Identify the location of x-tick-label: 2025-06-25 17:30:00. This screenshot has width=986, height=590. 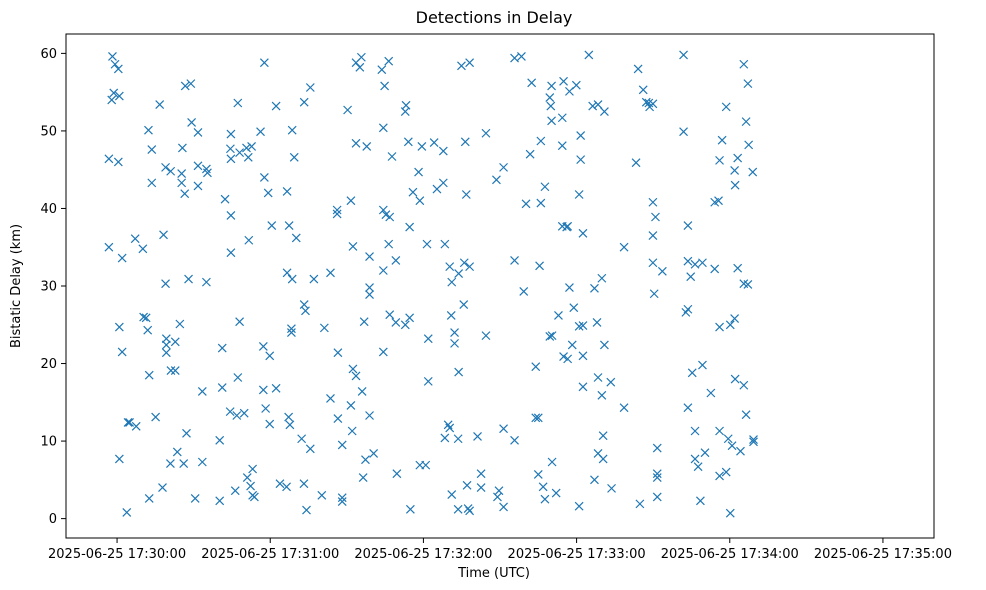
(117, 554).